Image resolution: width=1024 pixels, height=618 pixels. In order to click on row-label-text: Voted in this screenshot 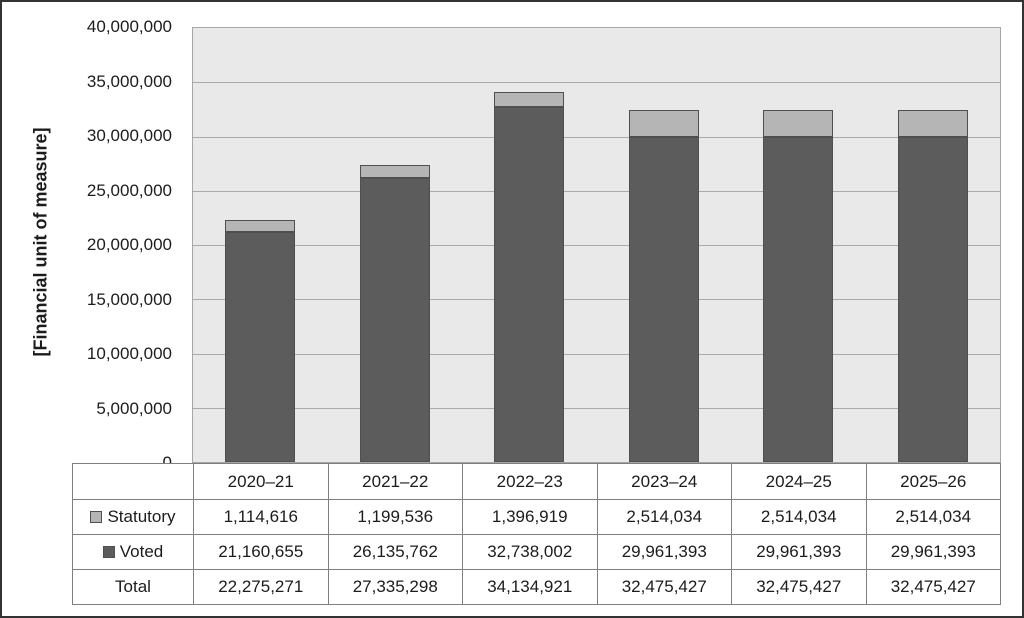, I will do `click(141, 551)`.